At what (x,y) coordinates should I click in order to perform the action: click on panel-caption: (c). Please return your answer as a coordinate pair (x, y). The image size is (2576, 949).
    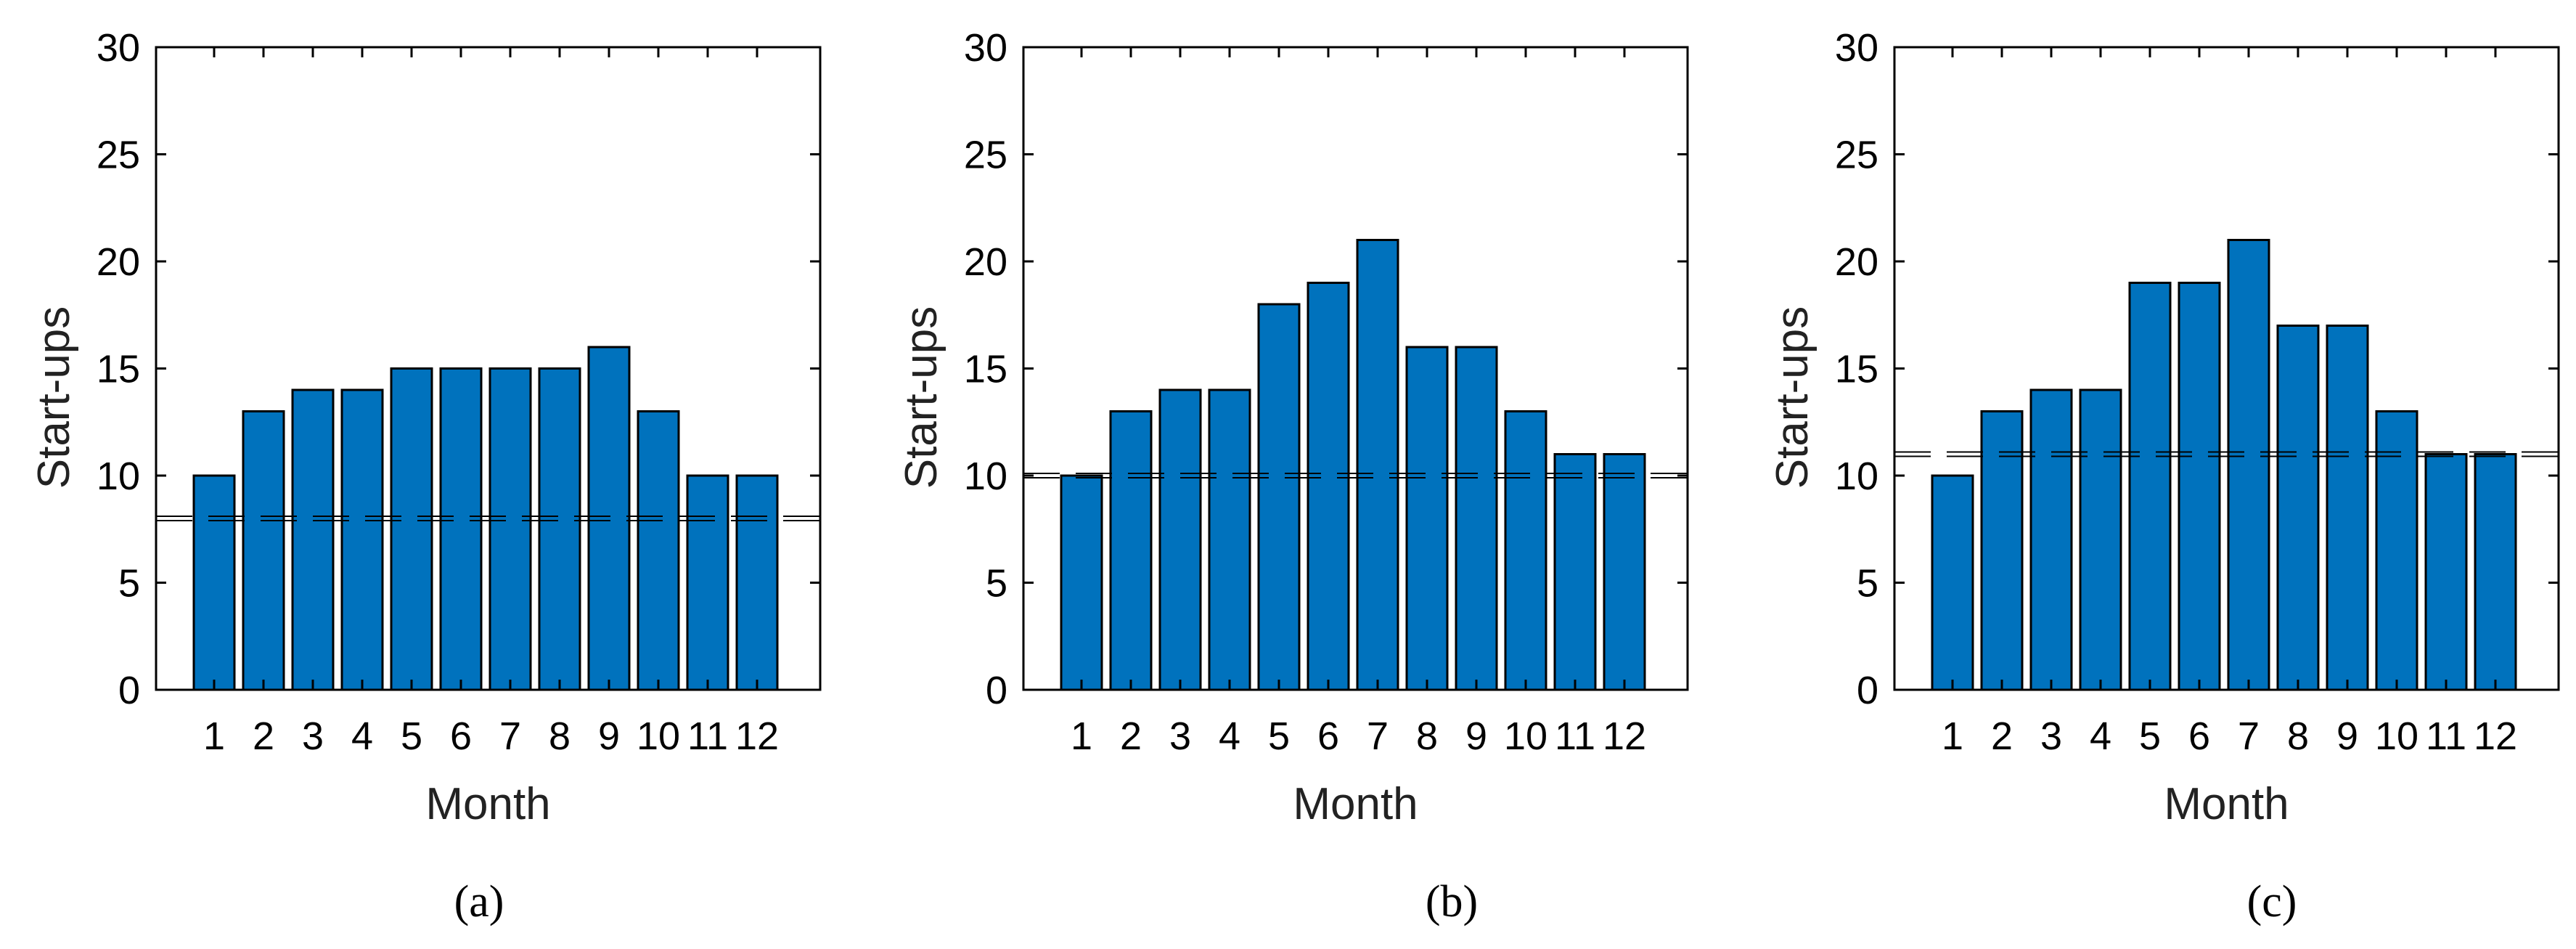
    Looking at the image, I should click on (2272, 901).